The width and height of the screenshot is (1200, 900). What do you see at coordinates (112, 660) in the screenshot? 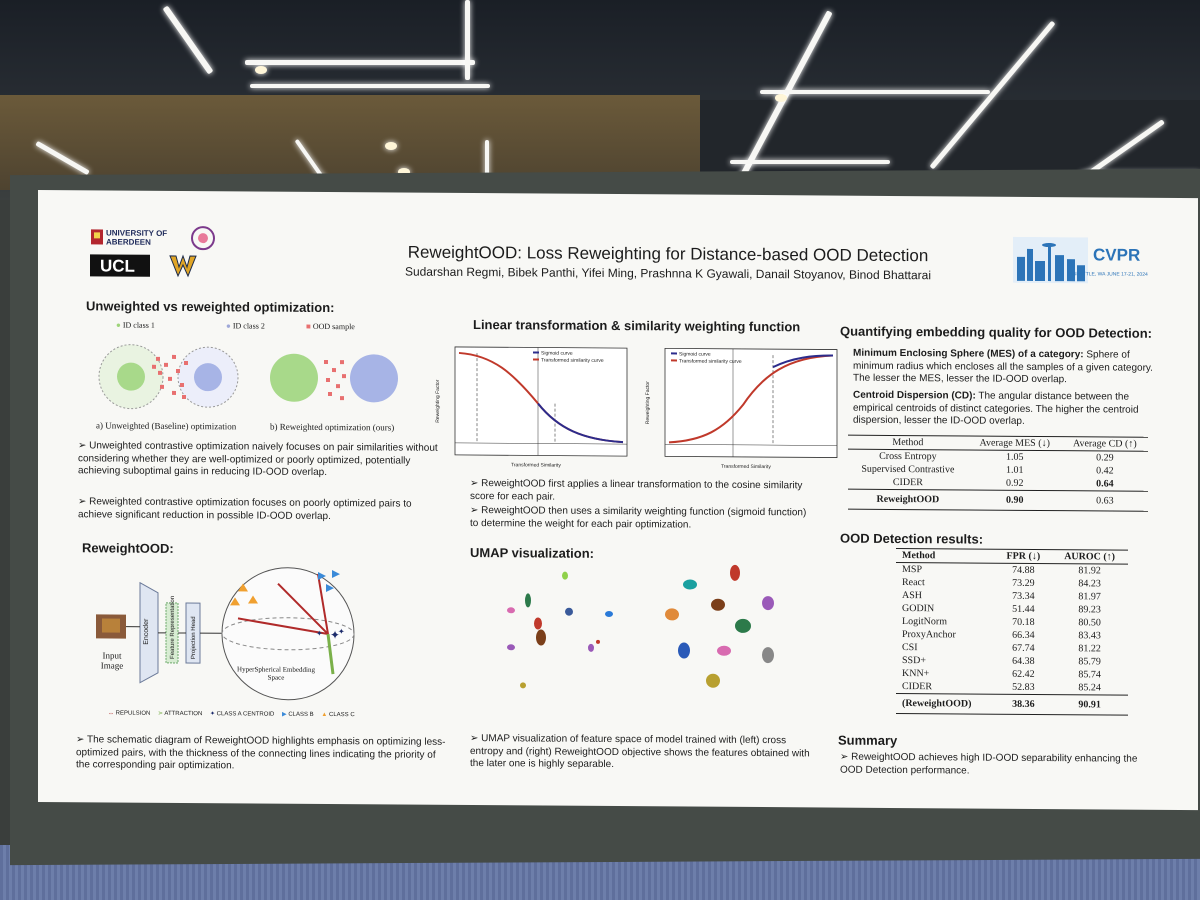
I see `input-image-label: Input Image` at bounding box center [112, 660].